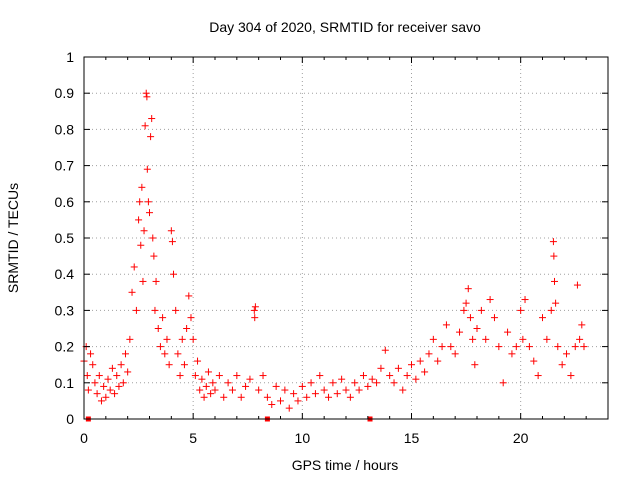 Image resolution: width=640 pixels, height=480 pixels. Describe the element at coordinates (345, 465) in the screenshot. I see `x-axis-label: GPS time / hours` at that location.